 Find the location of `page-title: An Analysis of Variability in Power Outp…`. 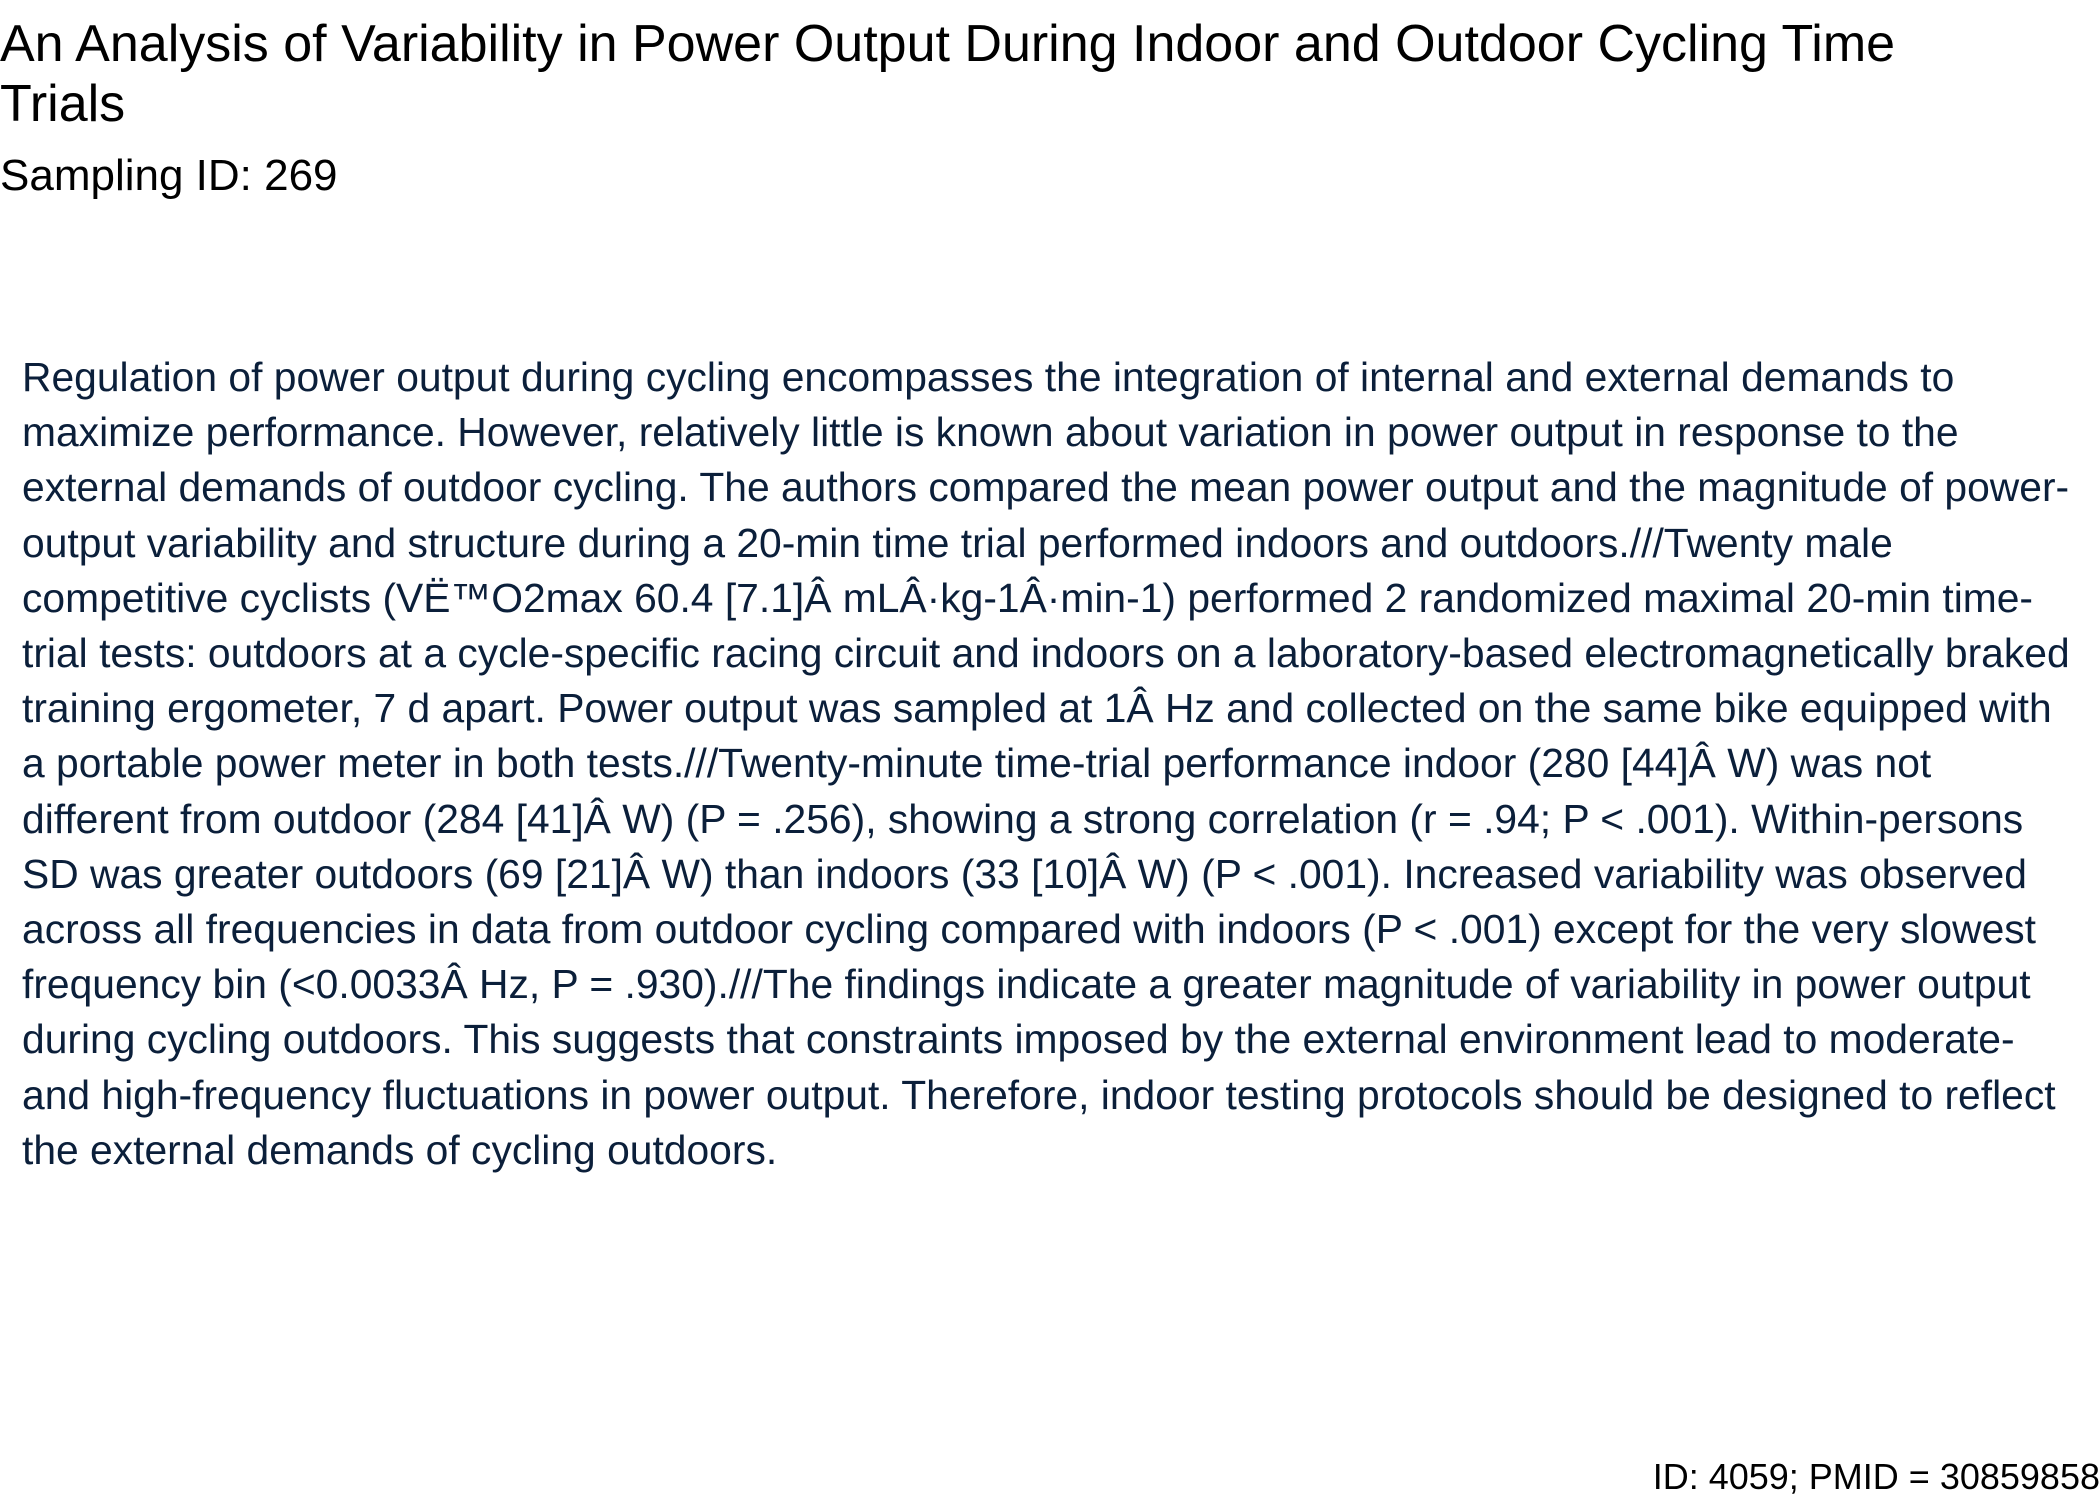

page-title: An Analysis of Variability in Power Outp… is located at coordinates (948, 74).